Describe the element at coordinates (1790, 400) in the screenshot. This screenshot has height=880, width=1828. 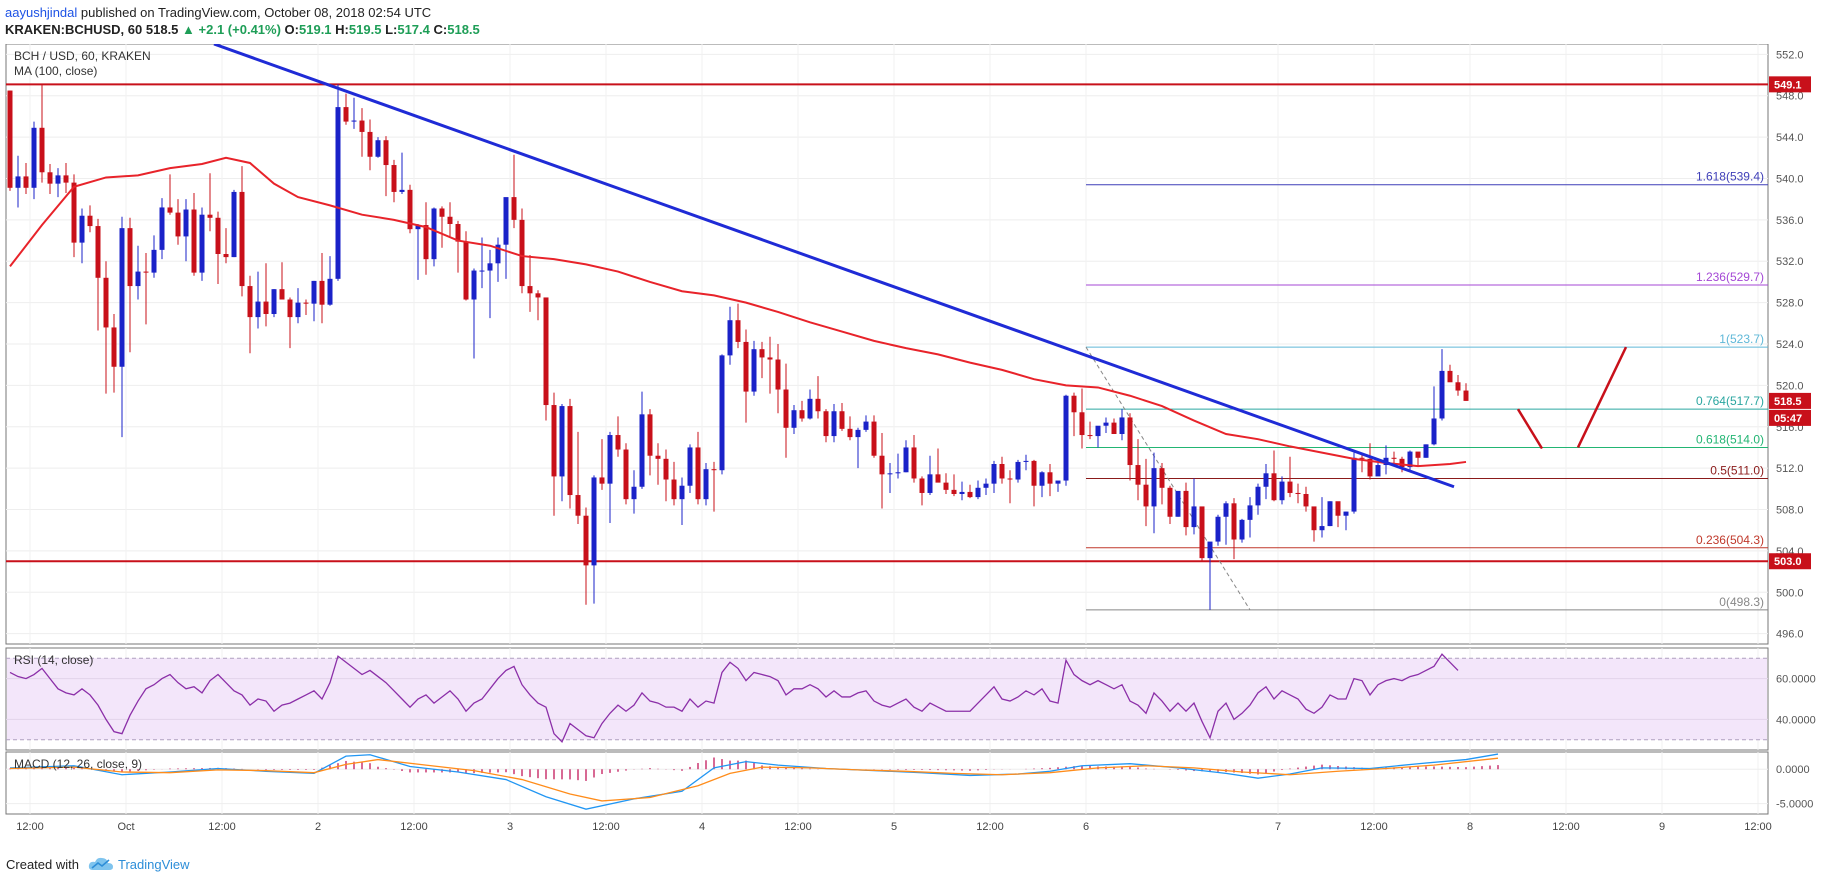
I see `current-price-tag` at that location.